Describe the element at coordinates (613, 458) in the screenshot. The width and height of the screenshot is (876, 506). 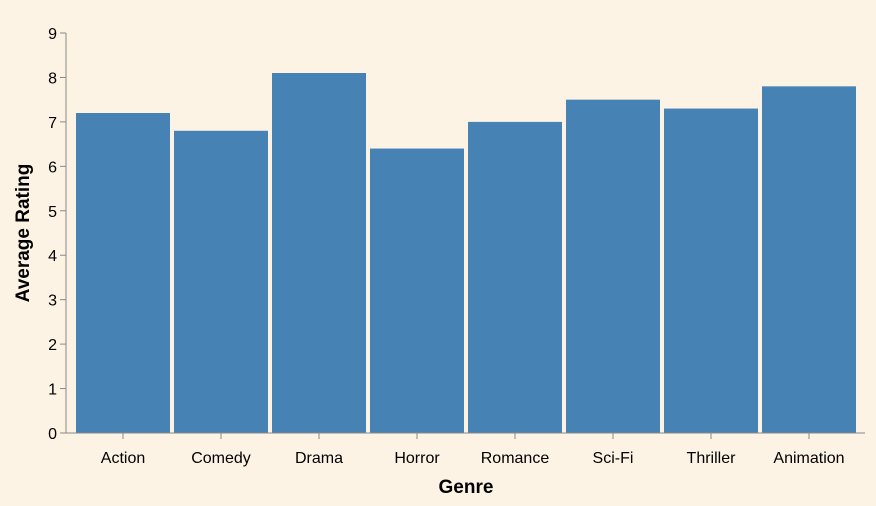
I see `x-tick-label: Sci-Fi` at that location.